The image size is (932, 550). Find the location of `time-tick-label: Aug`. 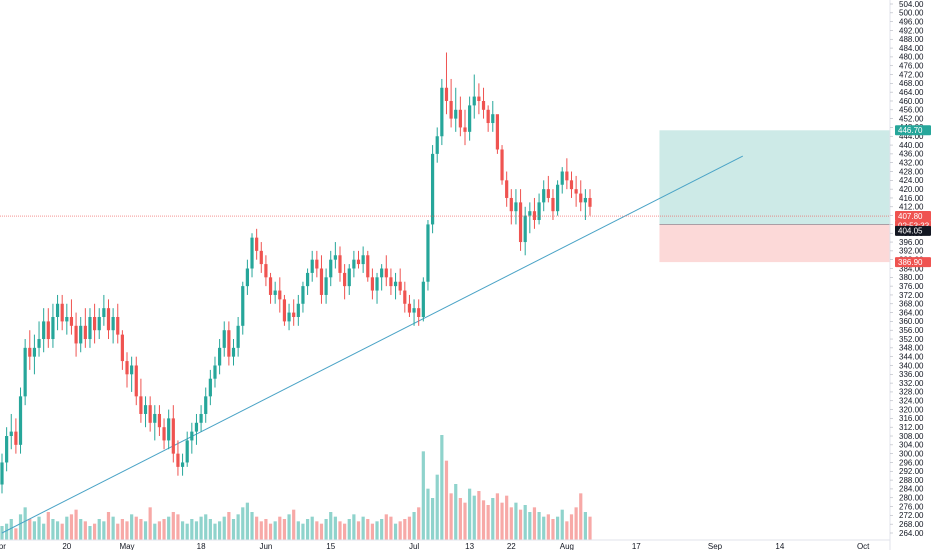

time-tick-label: Aug is located at coordinates (567, 546).